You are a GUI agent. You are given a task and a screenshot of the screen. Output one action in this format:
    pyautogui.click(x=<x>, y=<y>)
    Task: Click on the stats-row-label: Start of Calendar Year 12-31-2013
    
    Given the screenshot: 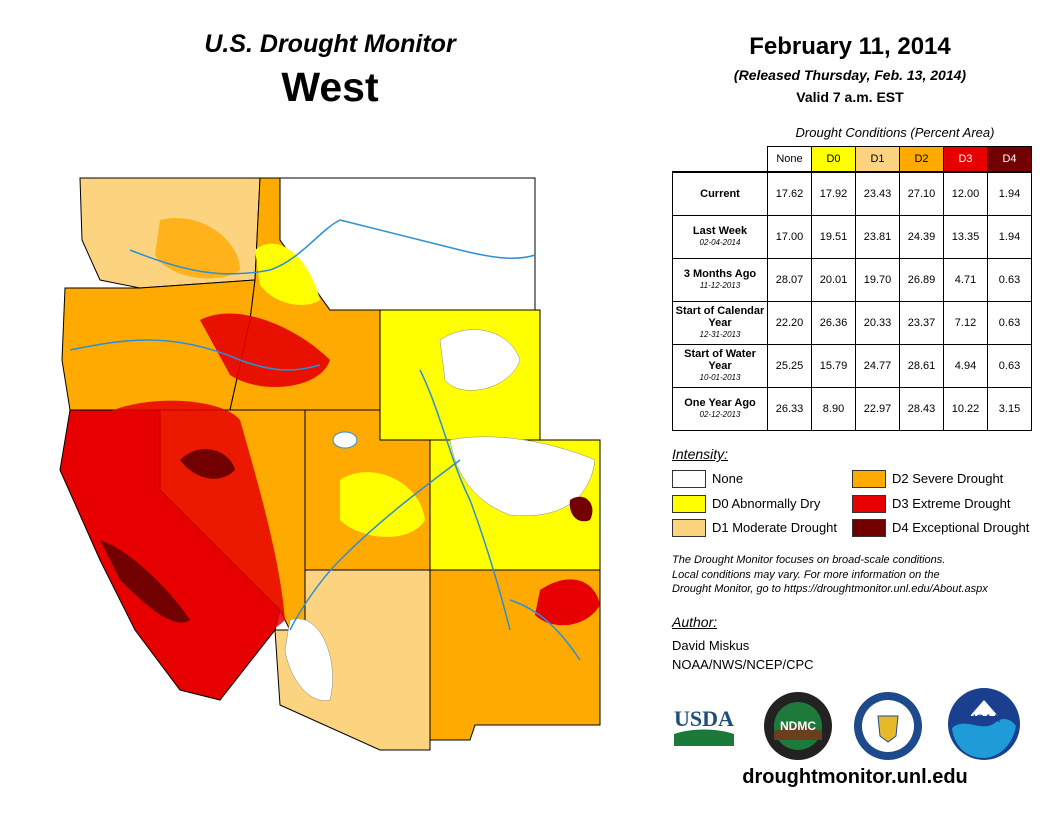 What is the action you would take?
    pyautogui.click(x=720, y=323)
    